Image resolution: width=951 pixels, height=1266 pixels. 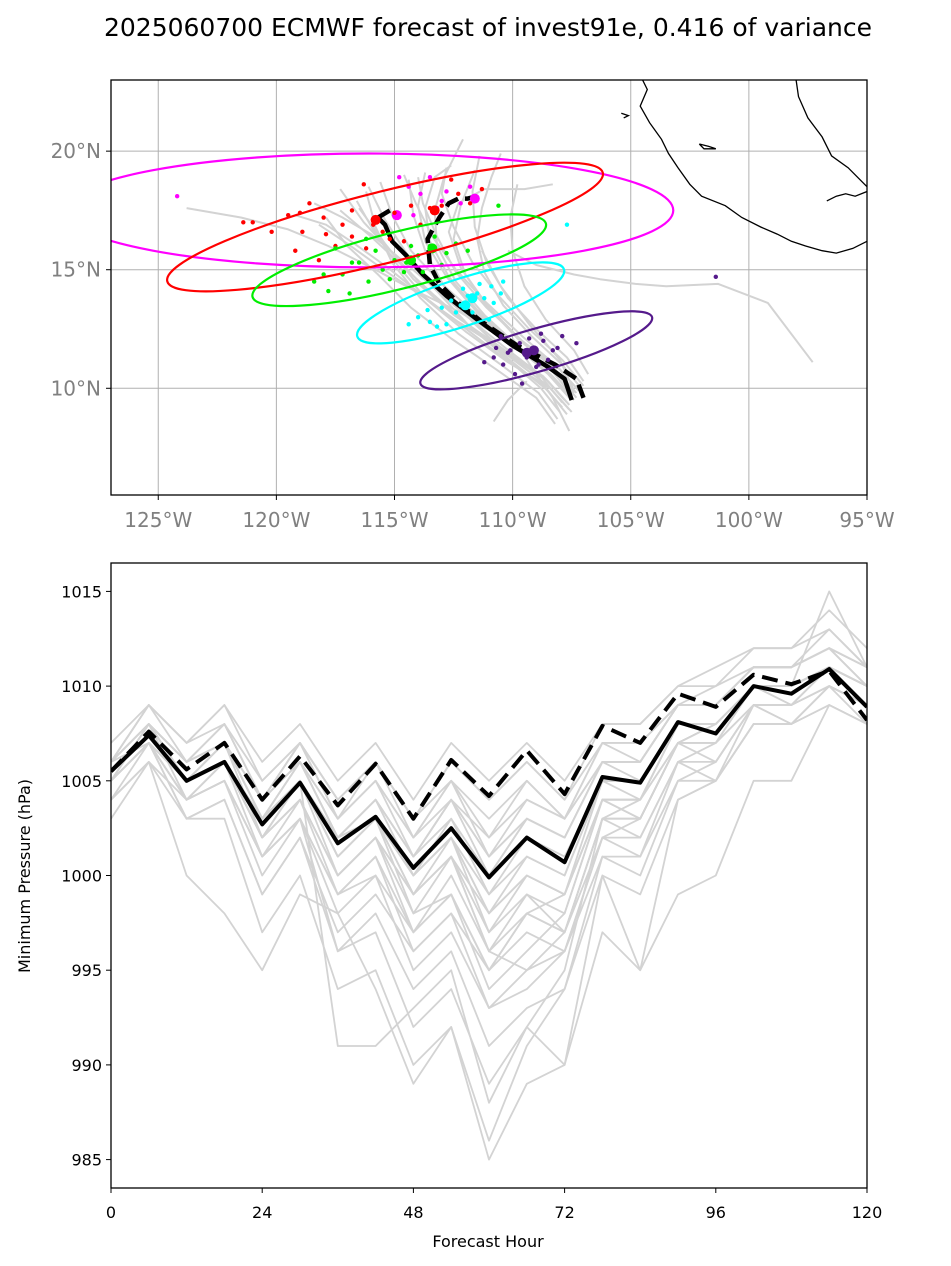 I want to click on coastline-group, so click(x=744, y=167).